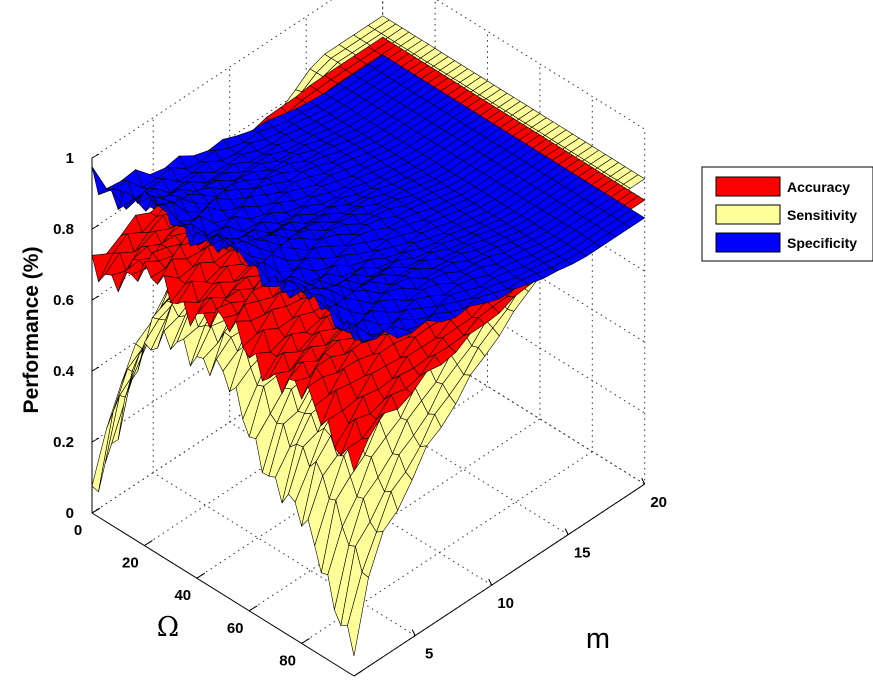  Describe the element at coordinates (822, 243) in the screenshot. I see `legend-label-specificity: Specificity` at that location.